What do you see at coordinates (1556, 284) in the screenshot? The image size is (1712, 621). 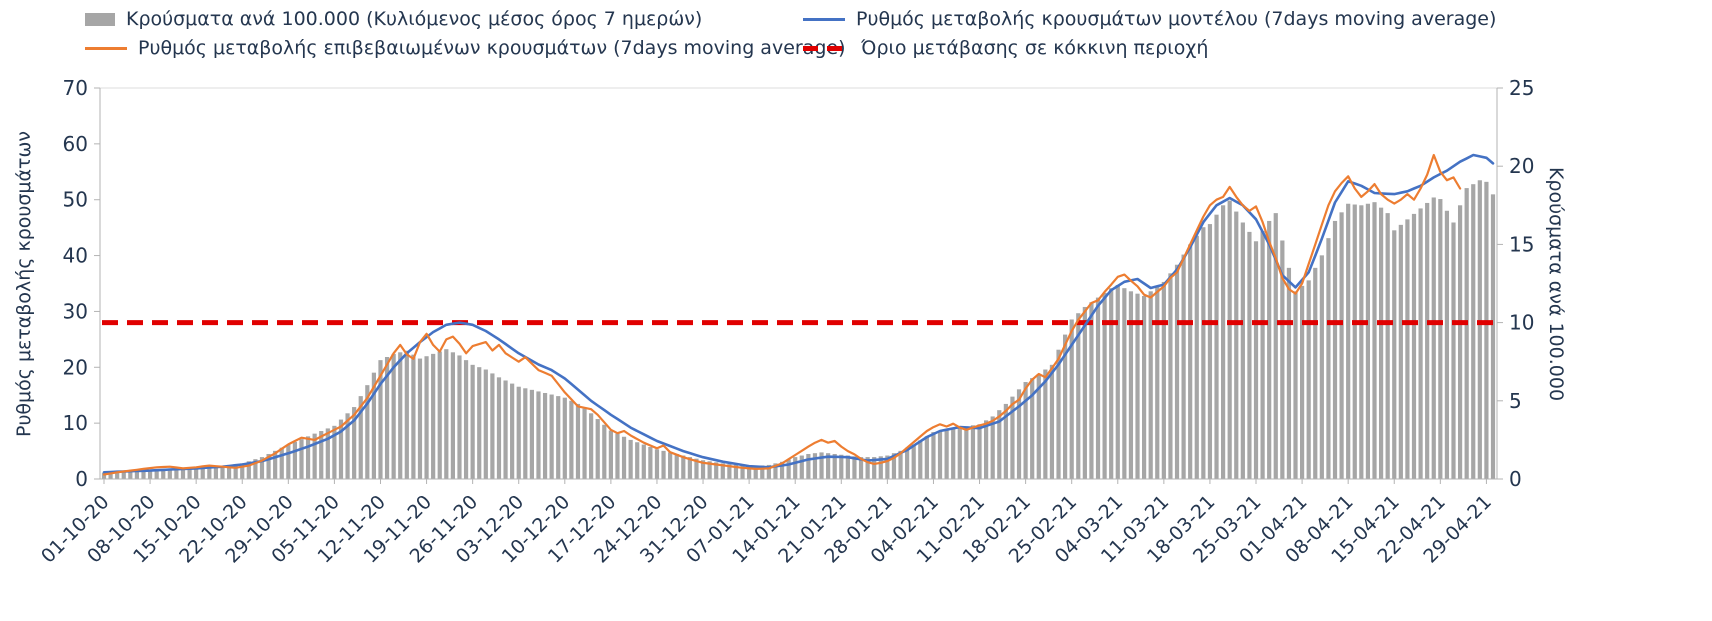 I see `right-axis-title: Κρούσματα ανά 100.000` at bounding box center [1556, 284].